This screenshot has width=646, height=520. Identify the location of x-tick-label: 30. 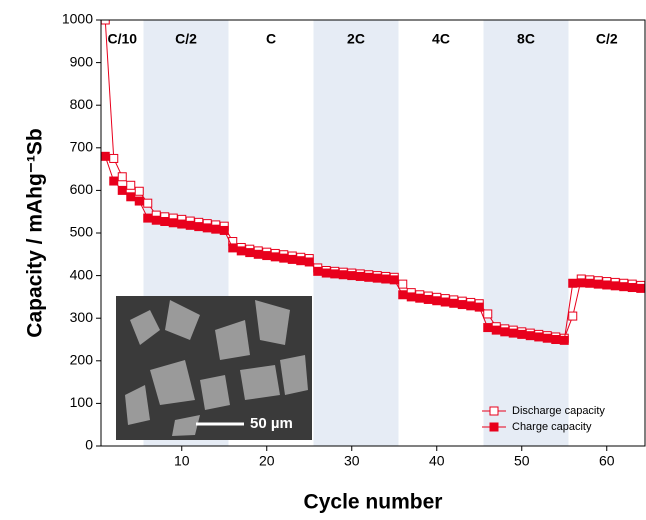
(352, 461).